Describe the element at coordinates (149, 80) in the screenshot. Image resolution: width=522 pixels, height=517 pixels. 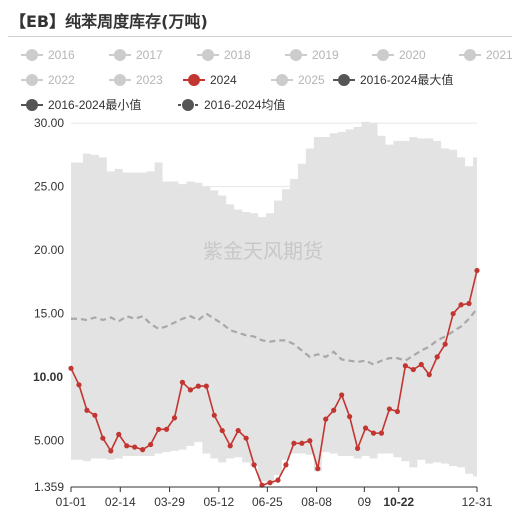
I see `legend-label: 2023` at that location.